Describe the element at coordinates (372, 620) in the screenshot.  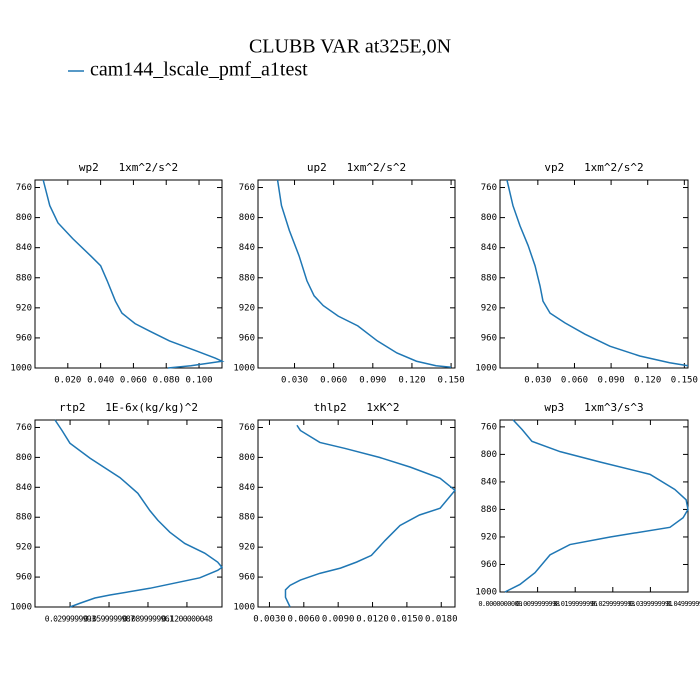
I see `x-tick-label: 0.0120` at that location.